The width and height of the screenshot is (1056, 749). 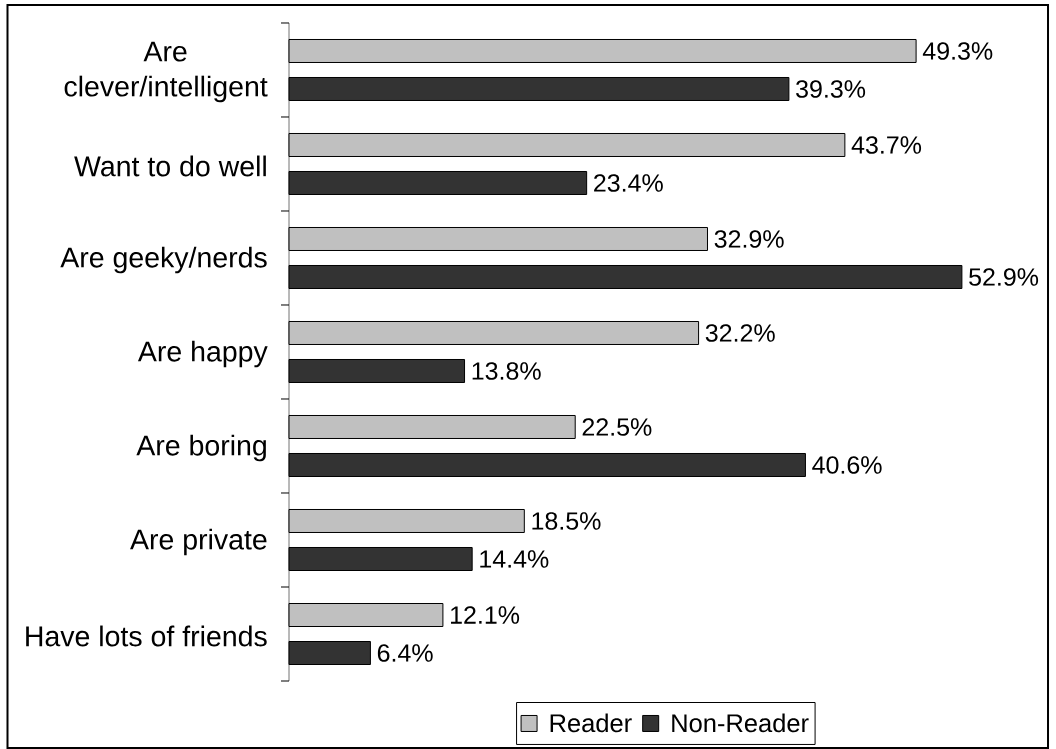 What do you see at coordinates (591, 723) in the screenshot?
I see `legend-label: Reader` at bounding box center [591, 723].